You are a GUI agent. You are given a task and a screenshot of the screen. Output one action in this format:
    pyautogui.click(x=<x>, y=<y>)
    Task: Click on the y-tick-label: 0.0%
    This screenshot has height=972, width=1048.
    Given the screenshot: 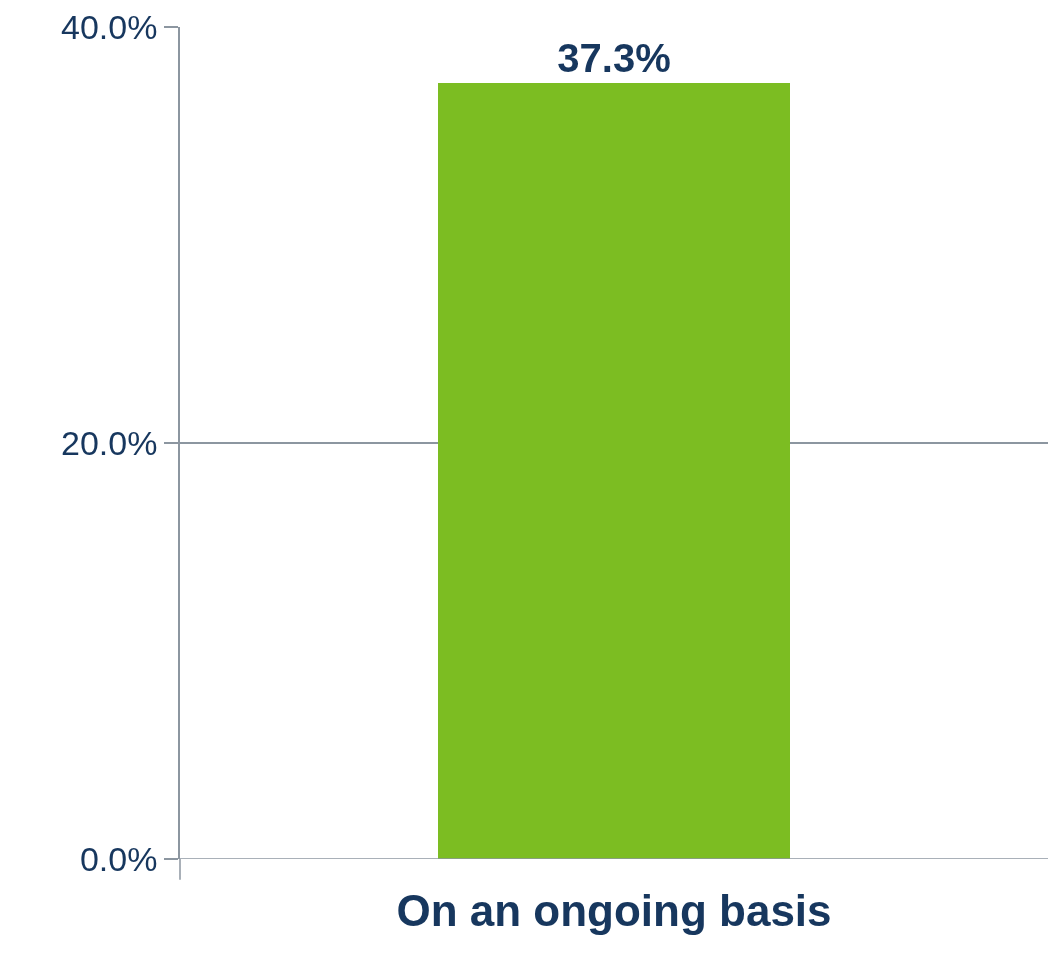 What is the action you would take?
    pyautogui.click(x=118, y=858)
    